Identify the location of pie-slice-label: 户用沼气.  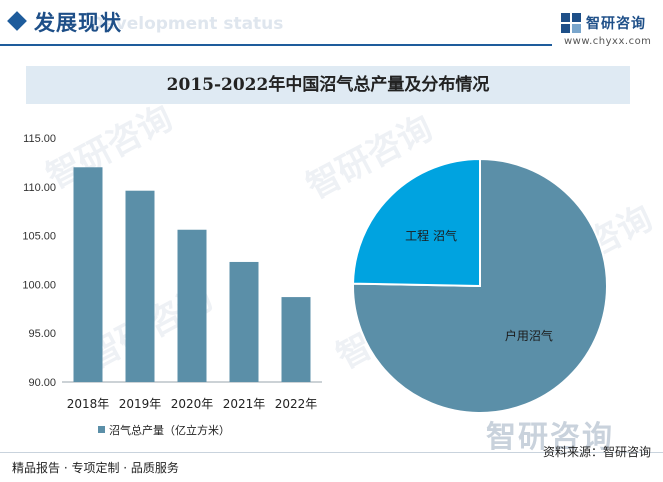
(529, 335).